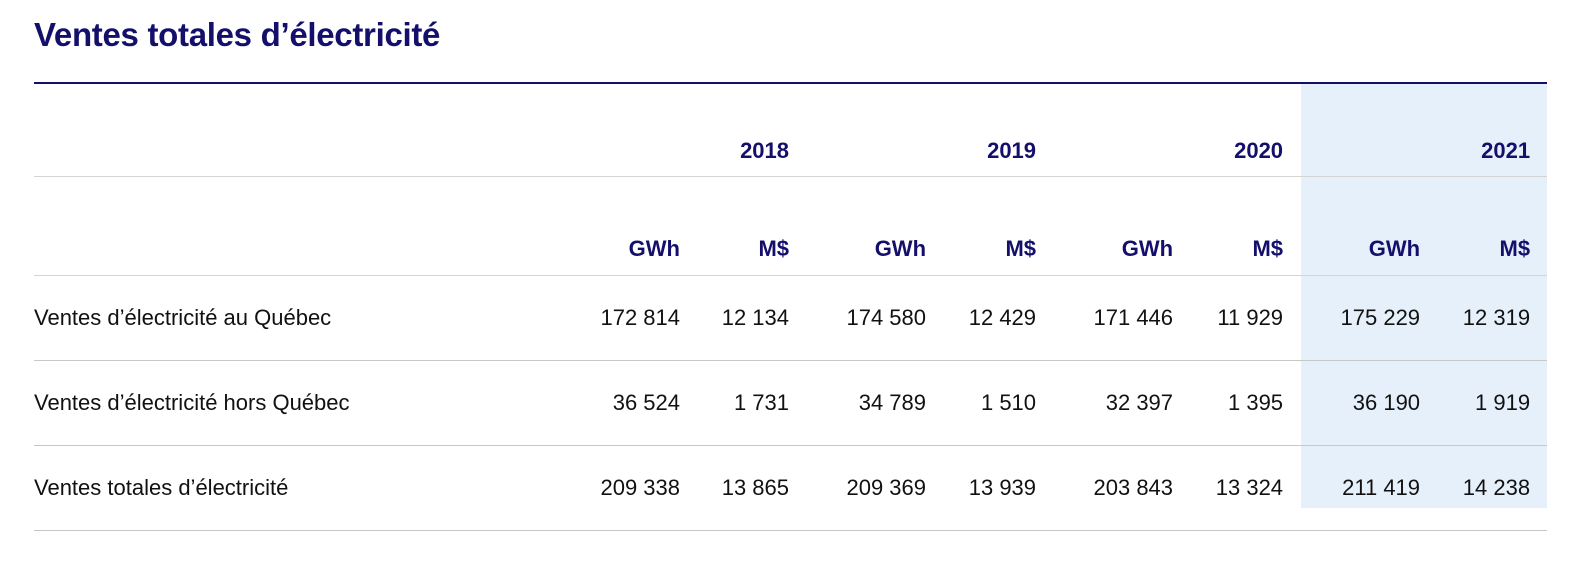 This screenshot has width=1589, height=580. What do you see at coordinates (1122, 488) in the screenshot?
I see `cell-value: 203 843` at bounding box center [1122, 488].